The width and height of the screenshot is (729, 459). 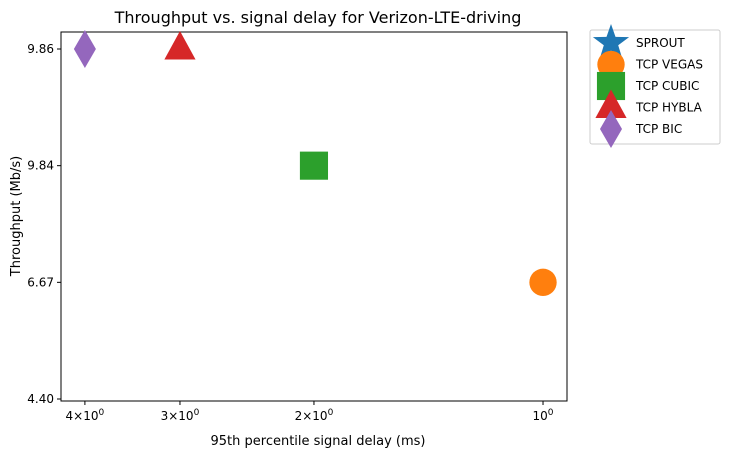 What do you see at coordinates (660, 43) in the screenshot?
I see `legend-label: SPROUT` at bounding box center [660, 43].